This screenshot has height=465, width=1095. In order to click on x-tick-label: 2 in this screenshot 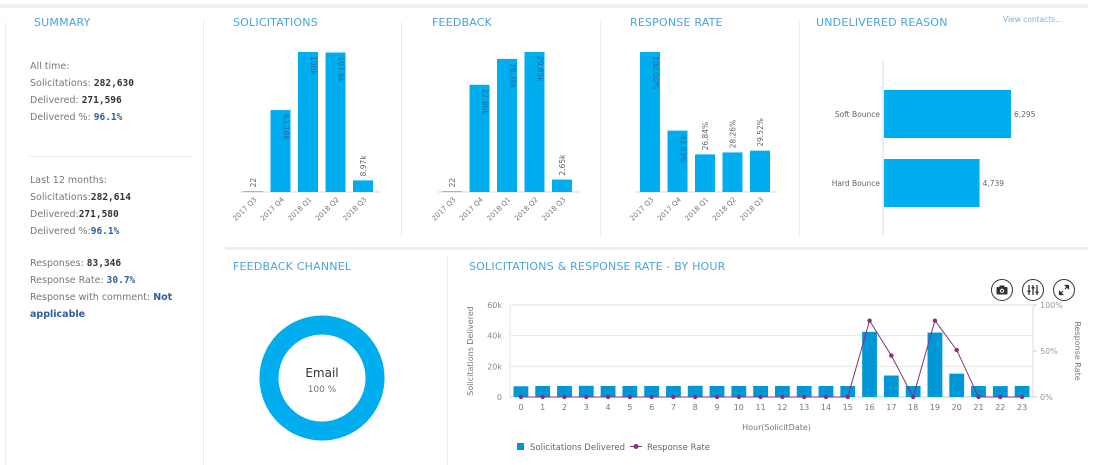, I will do `click(564, 407)`.